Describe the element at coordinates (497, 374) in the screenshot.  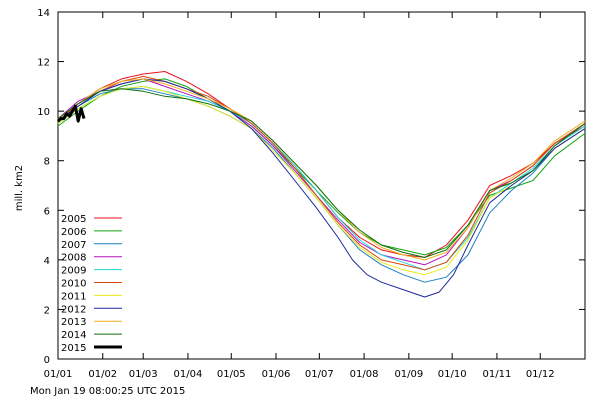
I see `x-tick-label: 01/11` at that location.